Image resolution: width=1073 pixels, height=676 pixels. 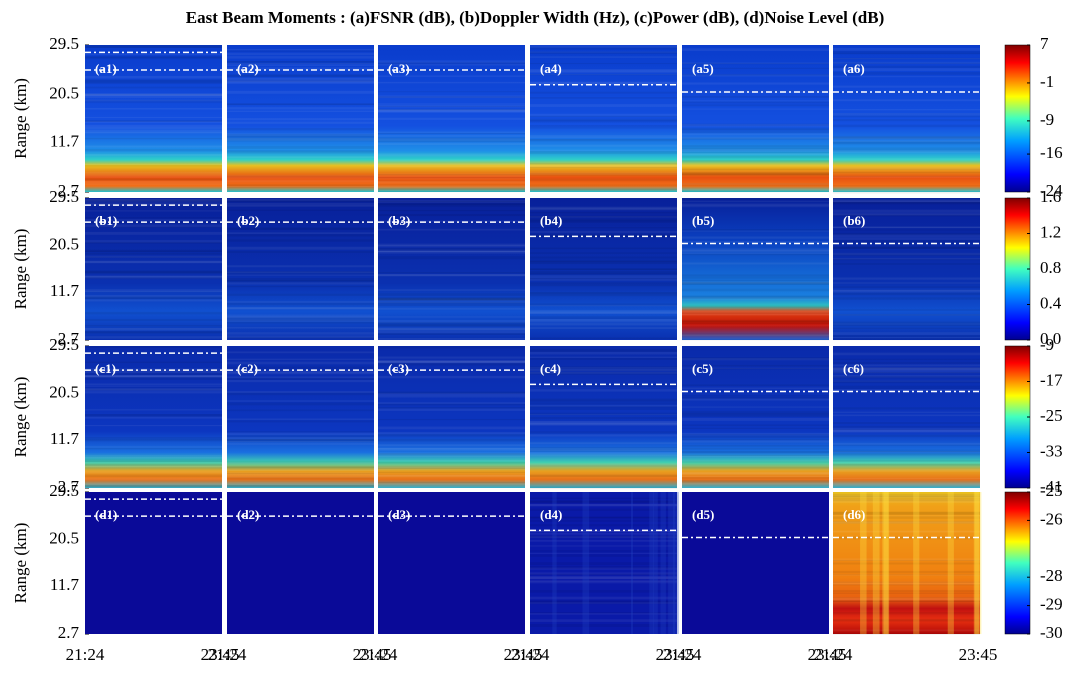 I want to click on heatmap, so click(x=906, y=269).